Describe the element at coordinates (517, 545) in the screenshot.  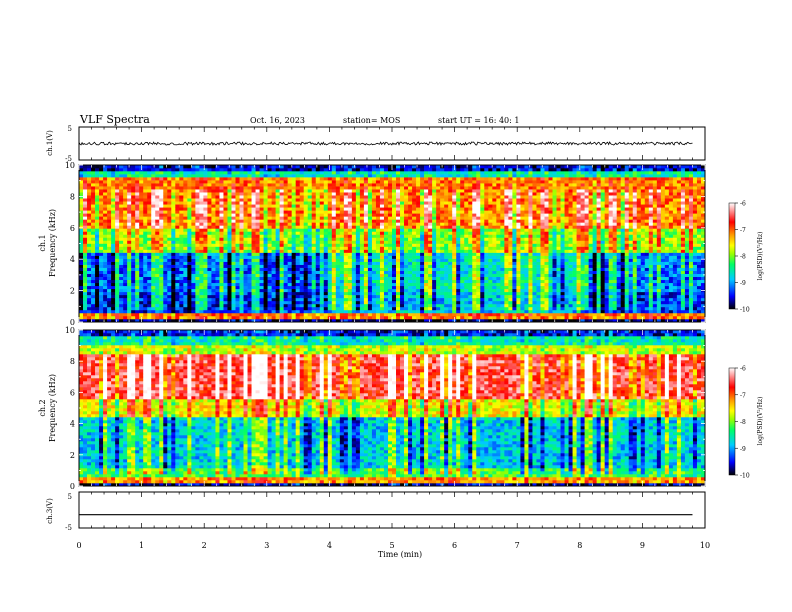
I see `time-tick-label: 7` at that location.